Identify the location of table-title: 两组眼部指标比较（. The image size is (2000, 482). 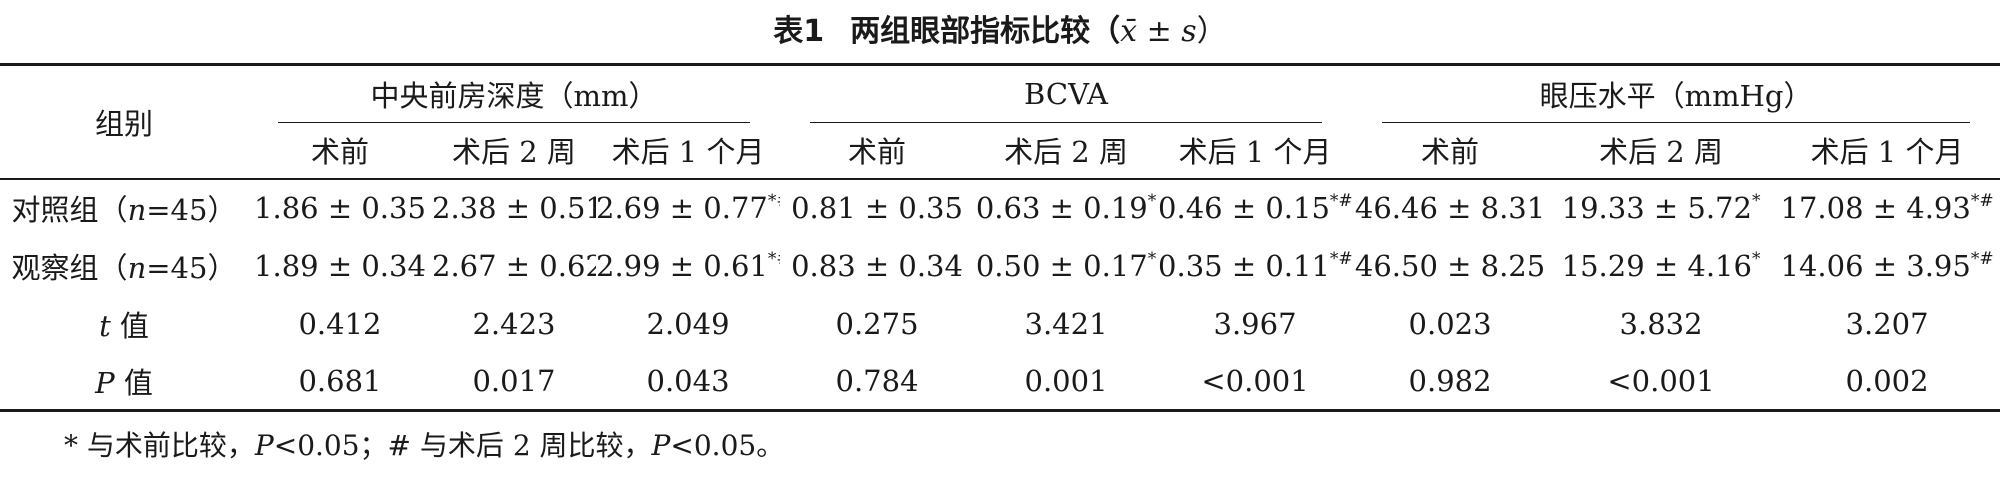
(985, 31).